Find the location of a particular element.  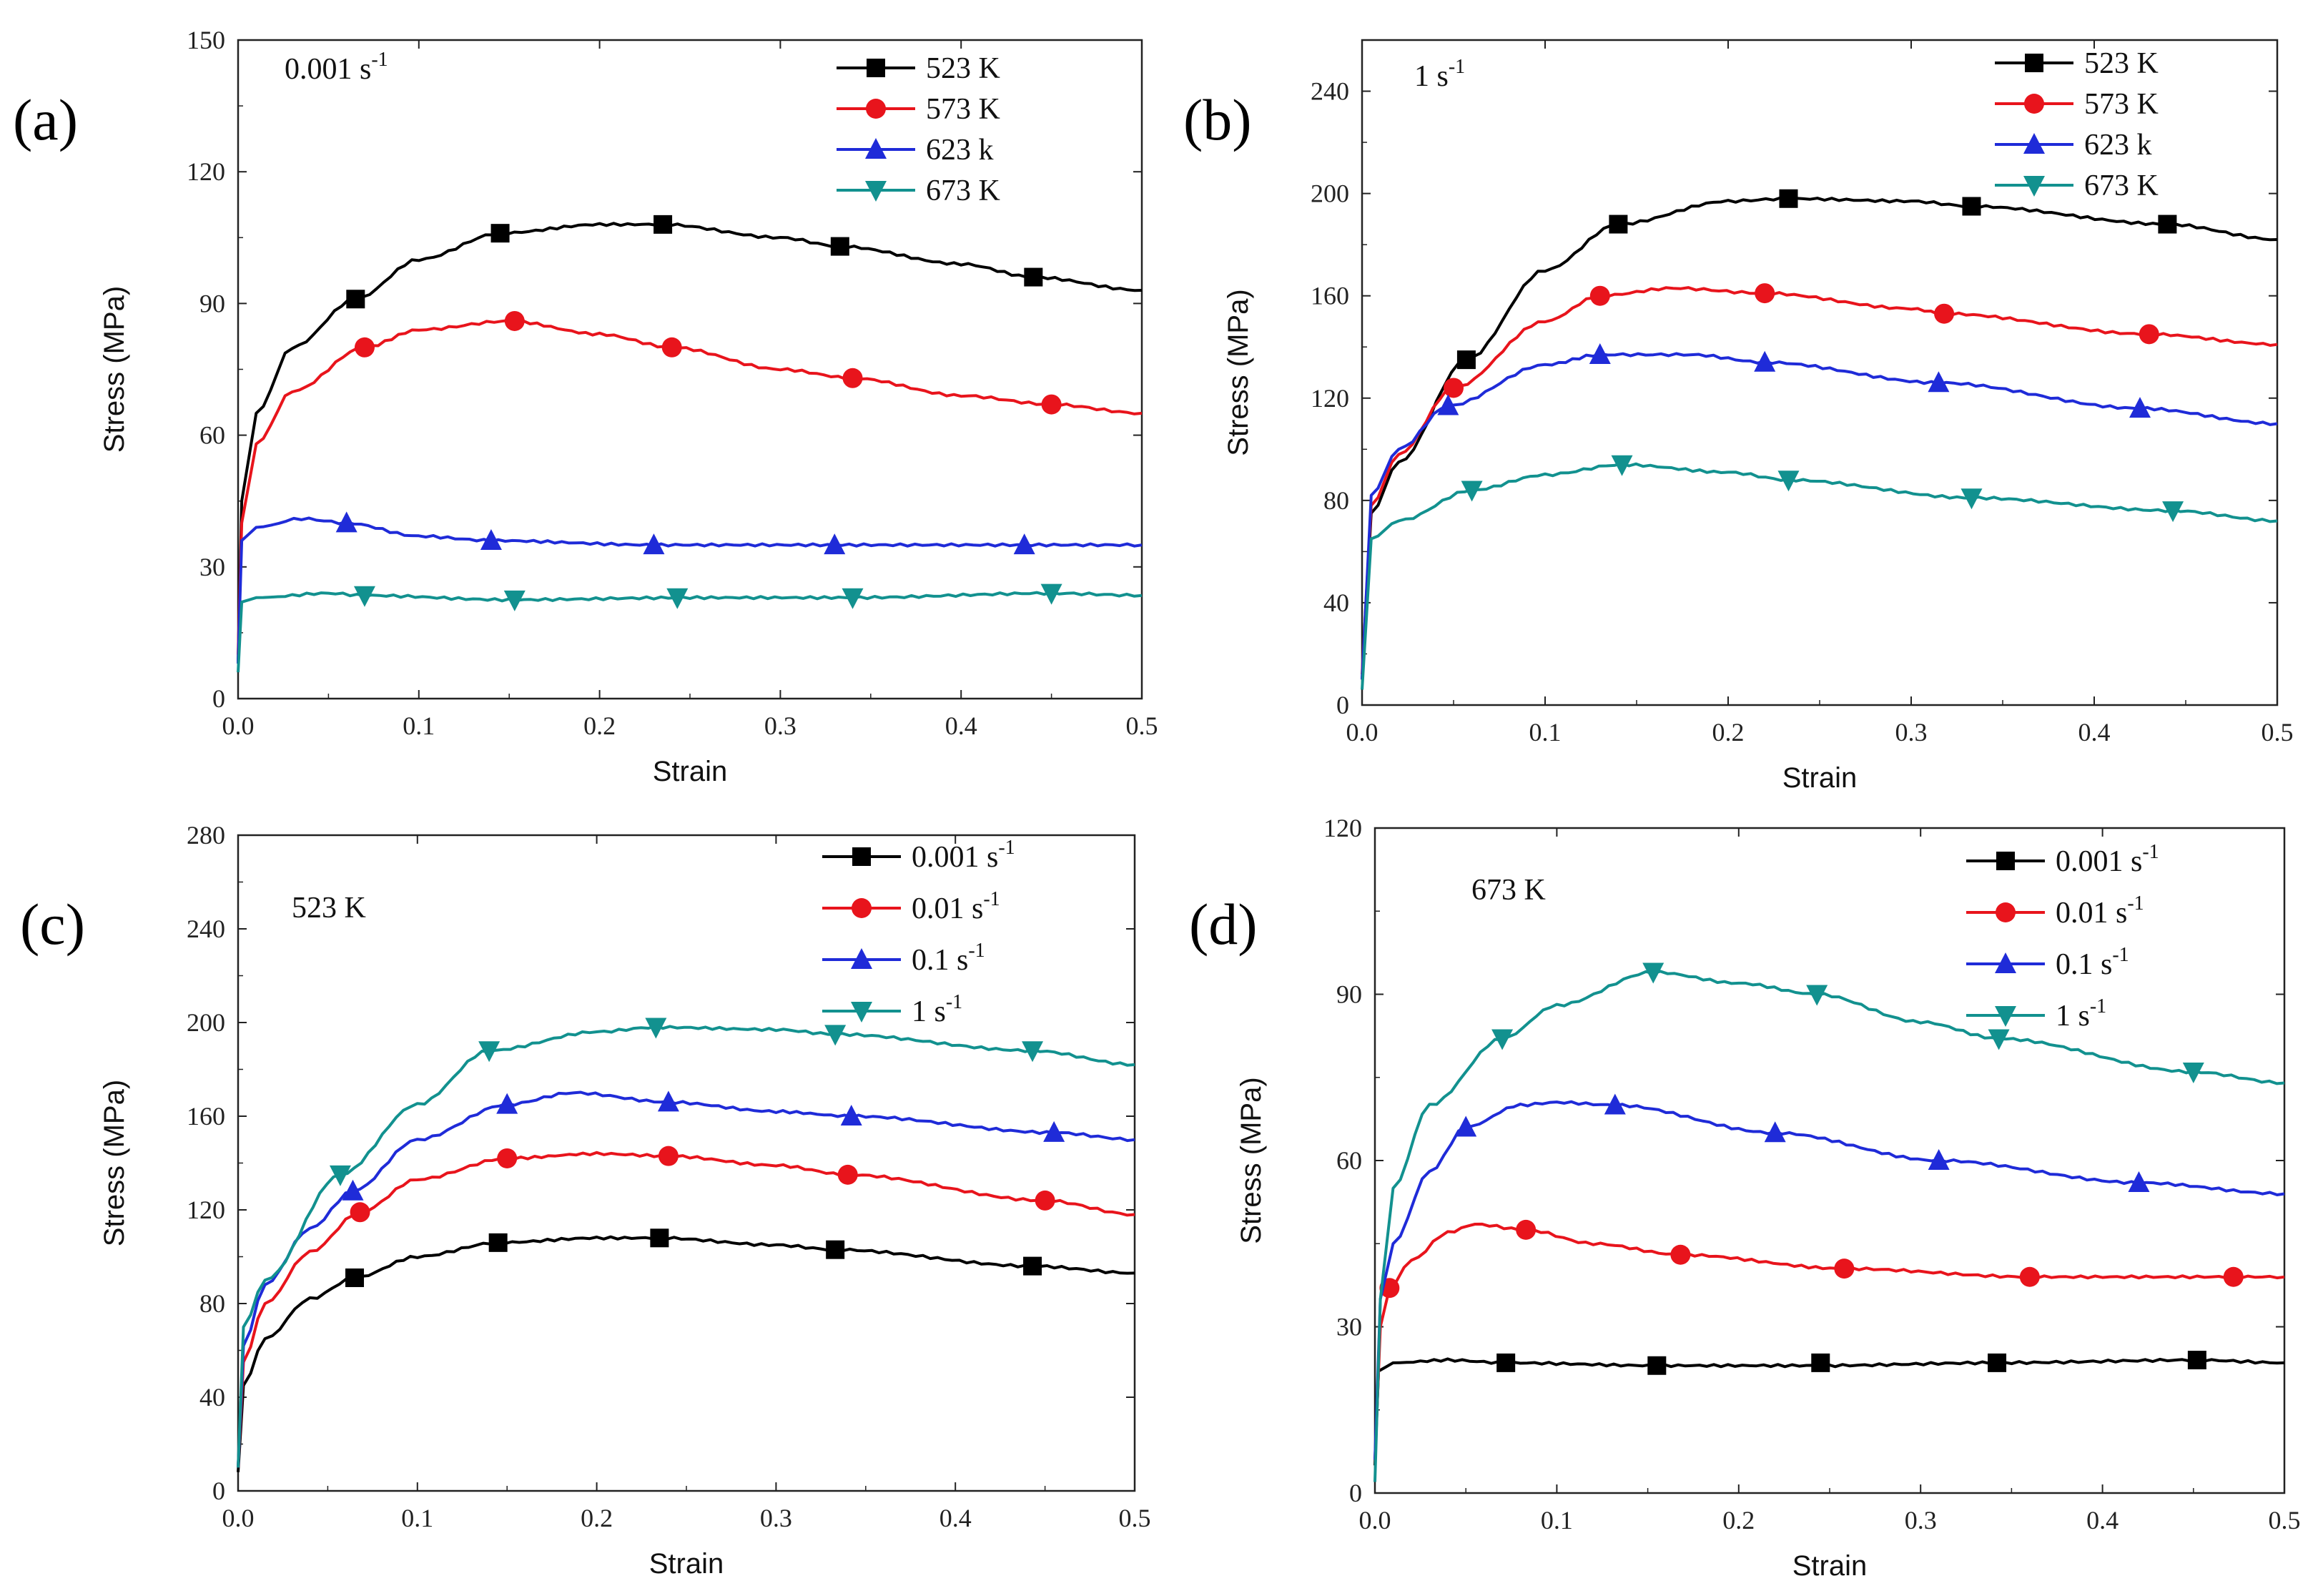

panel-d-xtick-label: 0.3 is located at coordinates (1921, 1520).